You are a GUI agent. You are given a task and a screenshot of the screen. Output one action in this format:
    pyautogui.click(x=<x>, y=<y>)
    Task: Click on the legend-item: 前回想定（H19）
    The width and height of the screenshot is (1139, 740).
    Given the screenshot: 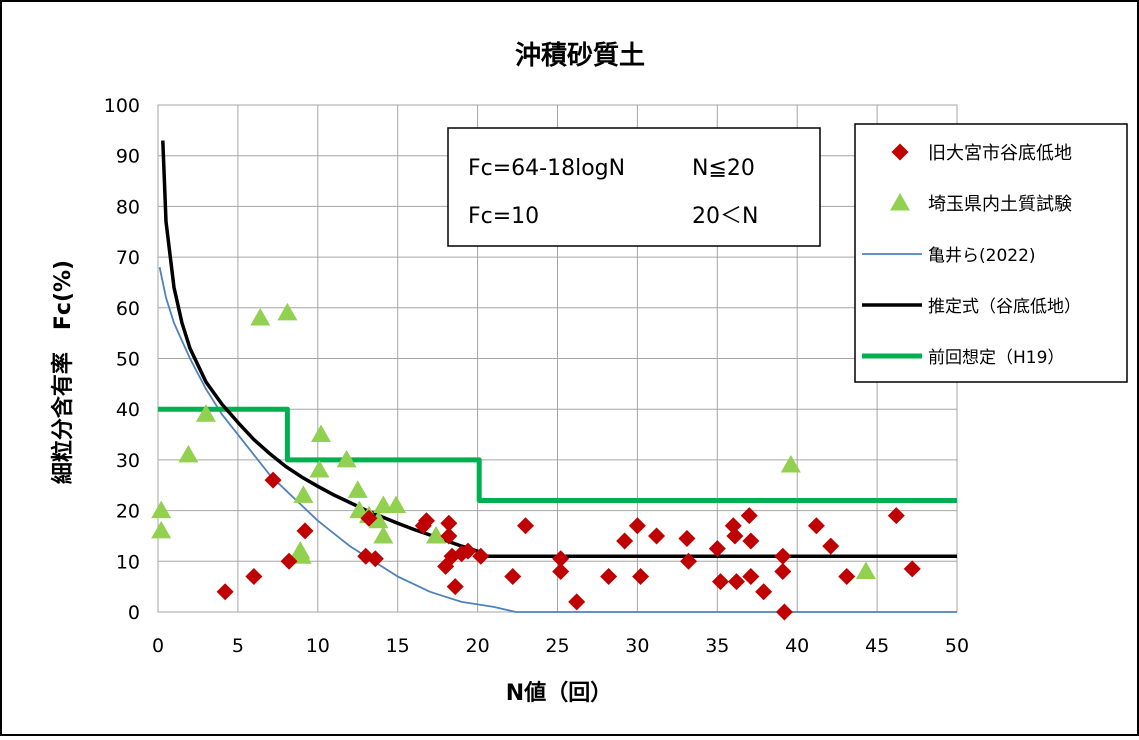 What is the action you would take?
    pyautogui.click(x=963, y=358)
    